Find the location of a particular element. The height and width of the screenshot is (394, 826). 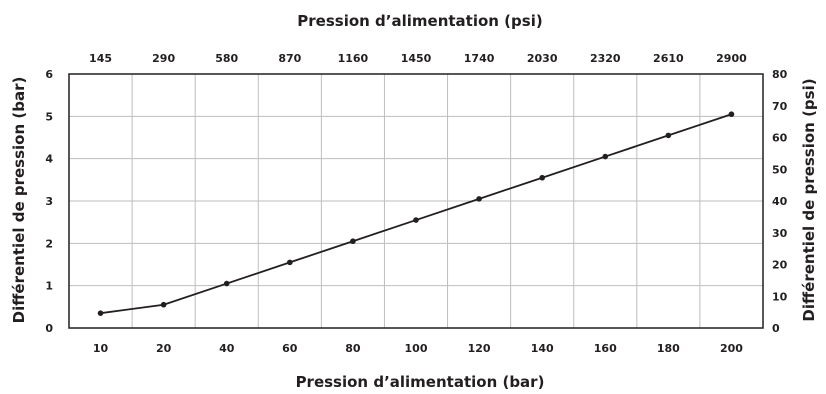

x-bottom-axis-title: Pression d’alimentation (bar) is located at coordinates (420, 382).